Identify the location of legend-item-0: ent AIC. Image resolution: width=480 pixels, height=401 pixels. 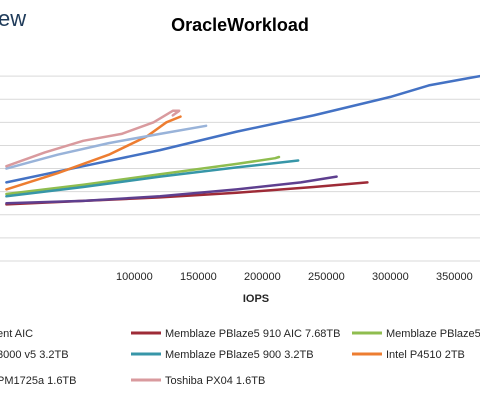
(16, 334).